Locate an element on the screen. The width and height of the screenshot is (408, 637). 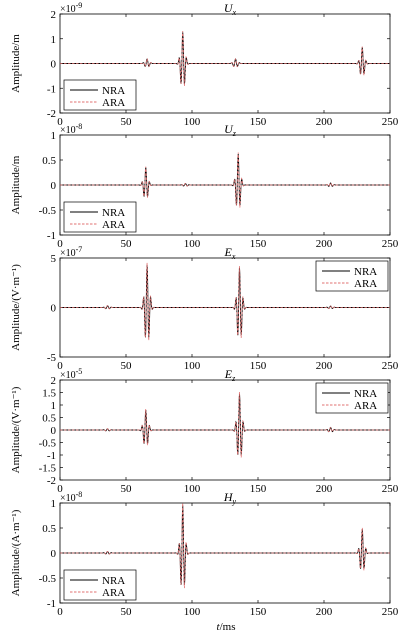
panel-title-symbol: U is located at coordinates (229, 129).